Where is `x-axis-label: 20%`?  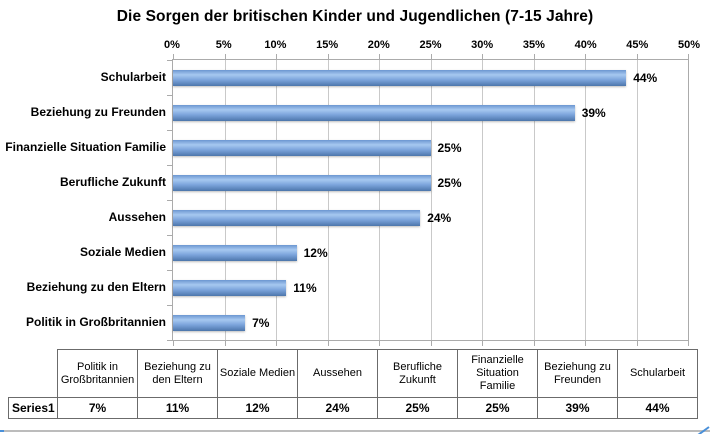 x-axis-label: 20% is located at coordinates (378, 45).